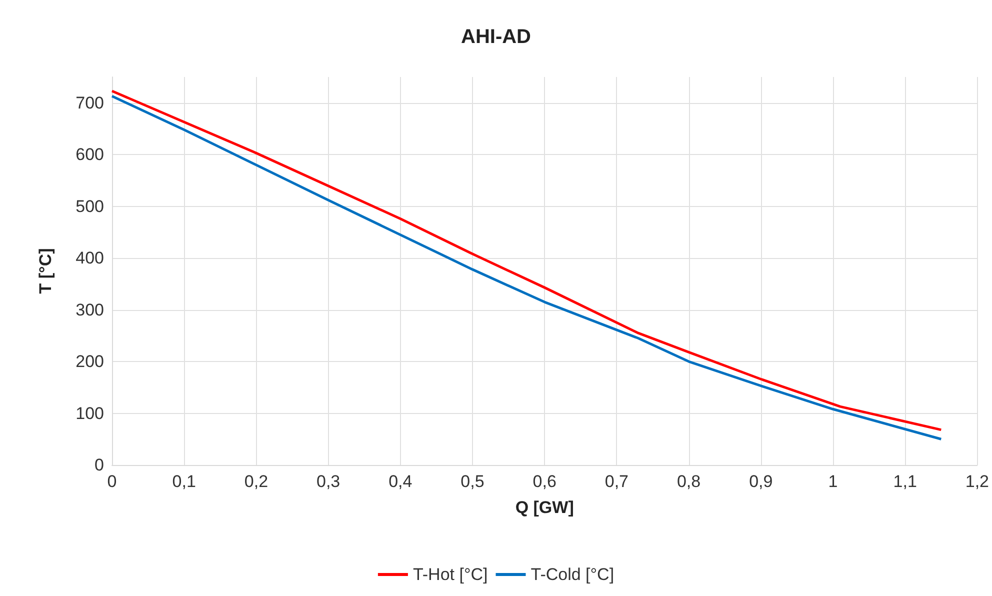 This screenshot has width=992, height=596. I want to click on x-tick-label: 1,2, so click(977, 481).